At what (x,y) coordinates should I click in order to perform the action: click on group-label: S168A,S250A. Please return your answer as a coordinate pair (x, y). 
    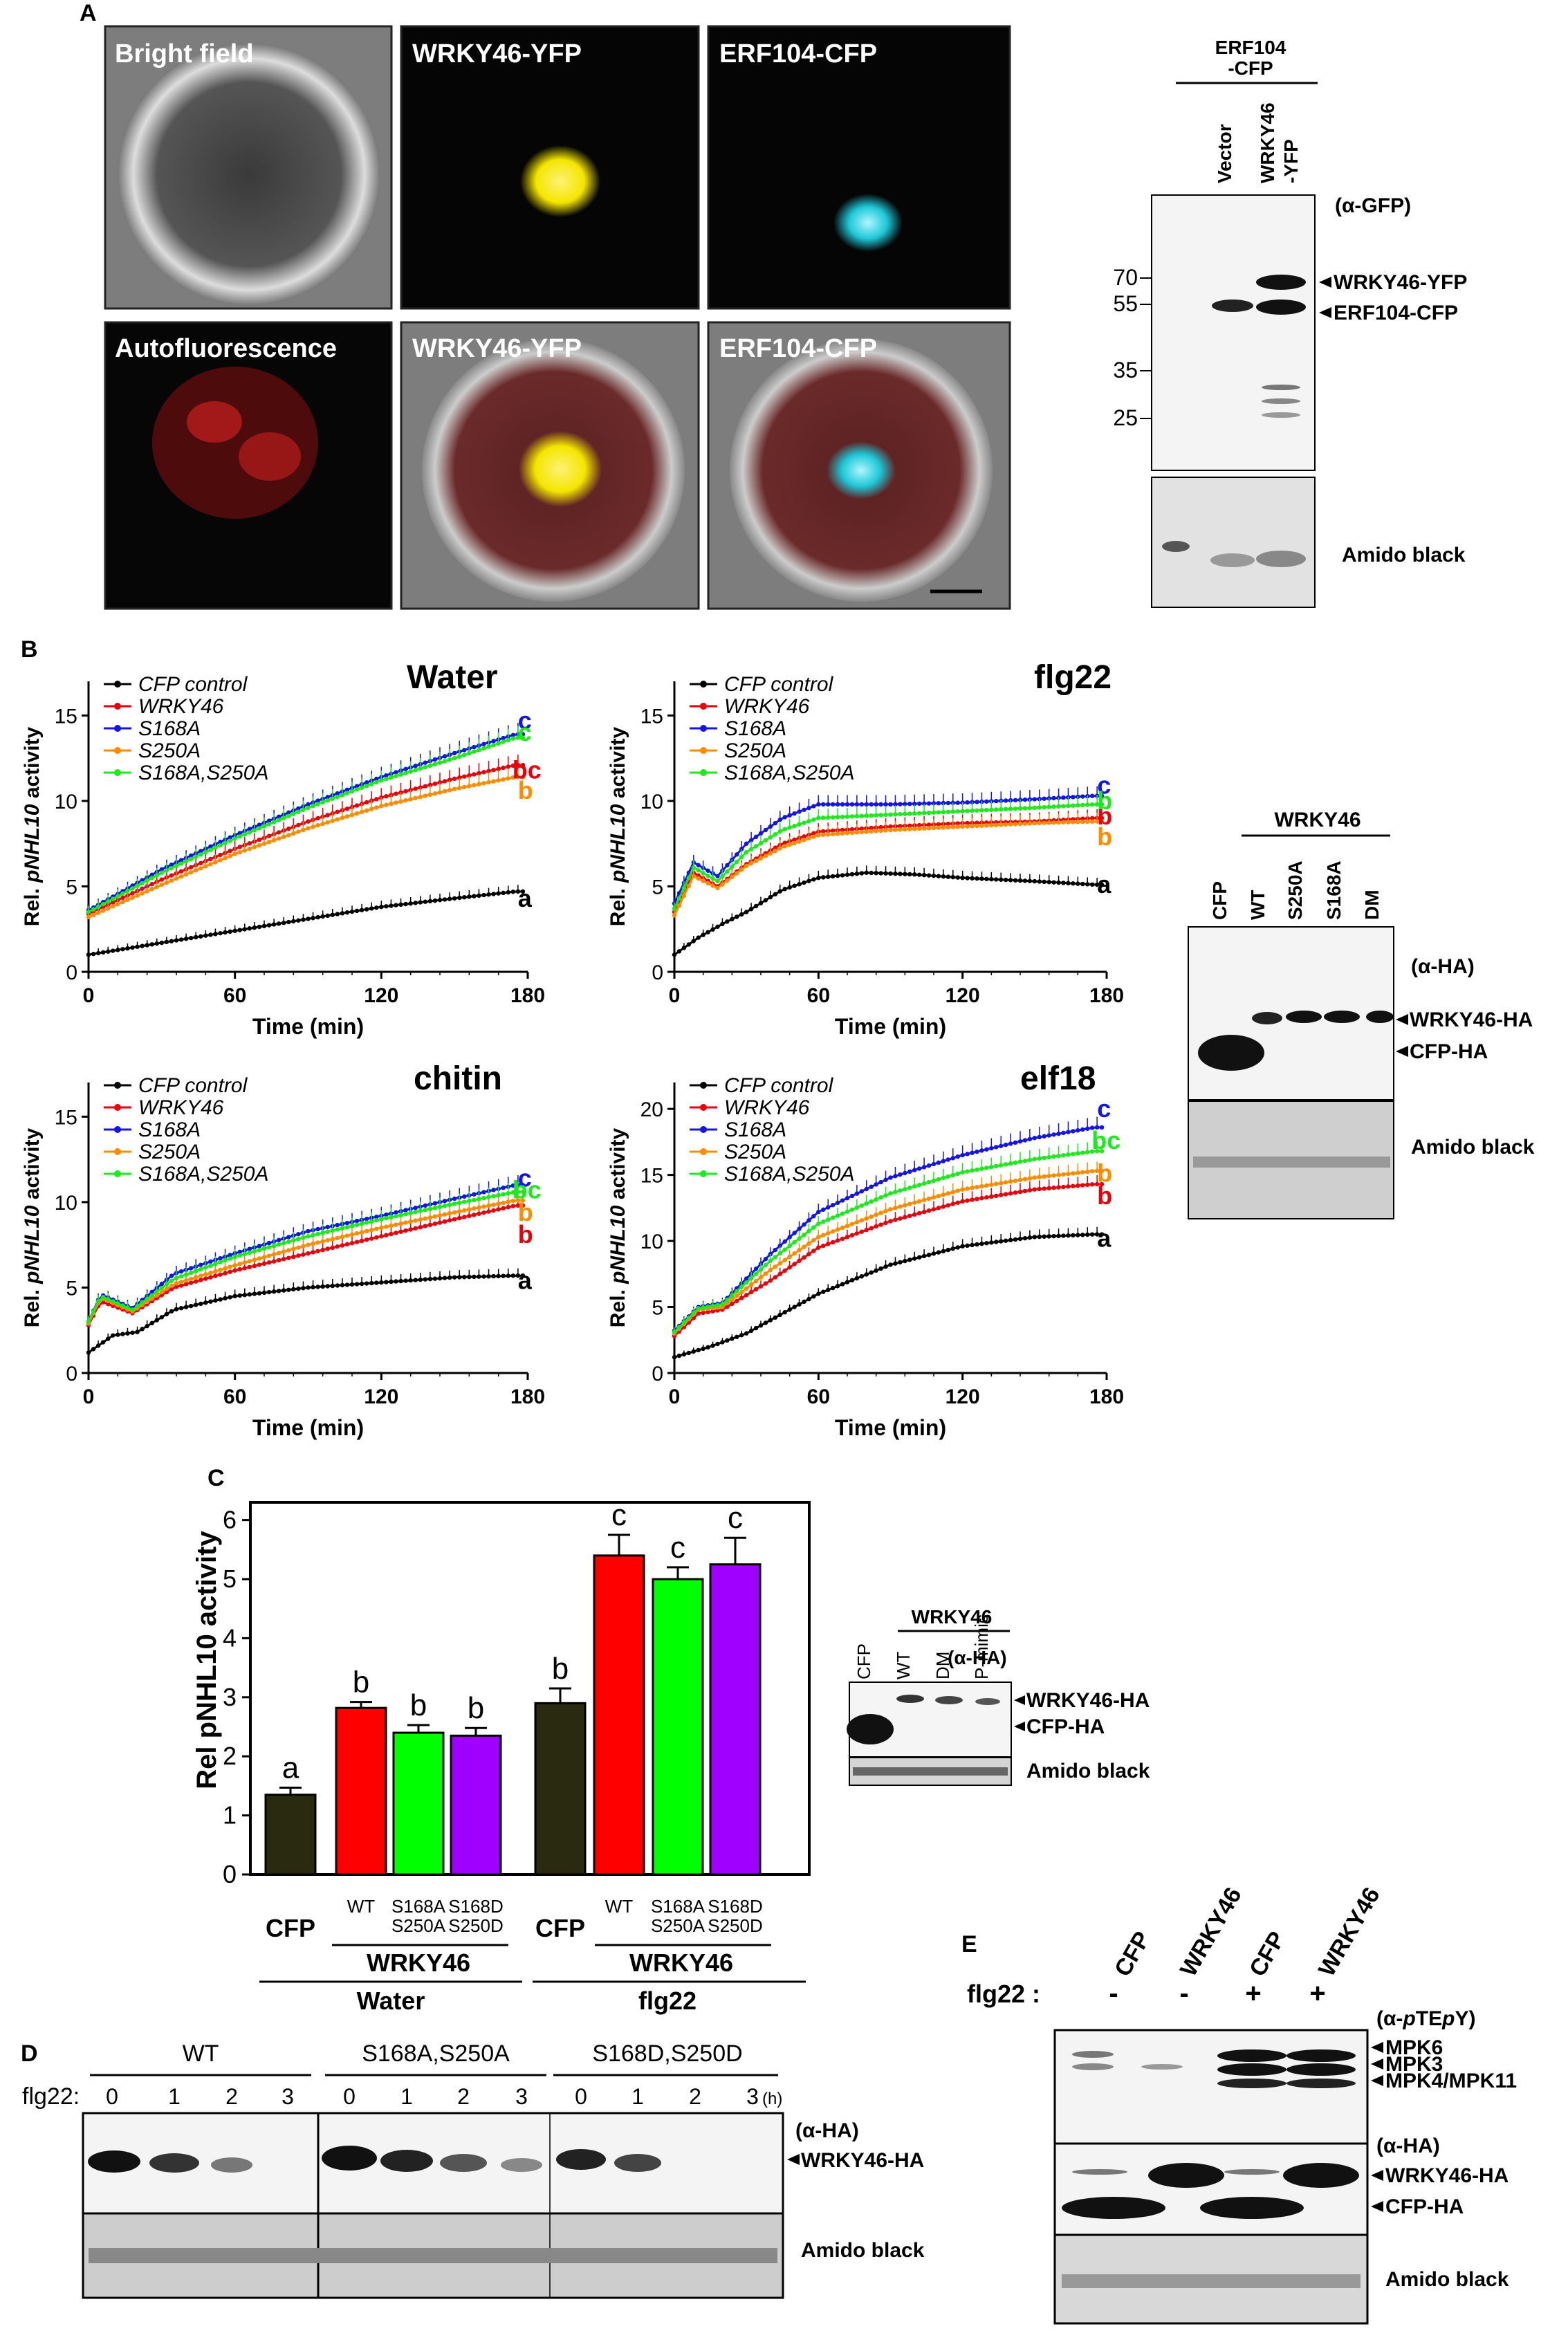
    Looking at the image, I should click on (436, 2053).